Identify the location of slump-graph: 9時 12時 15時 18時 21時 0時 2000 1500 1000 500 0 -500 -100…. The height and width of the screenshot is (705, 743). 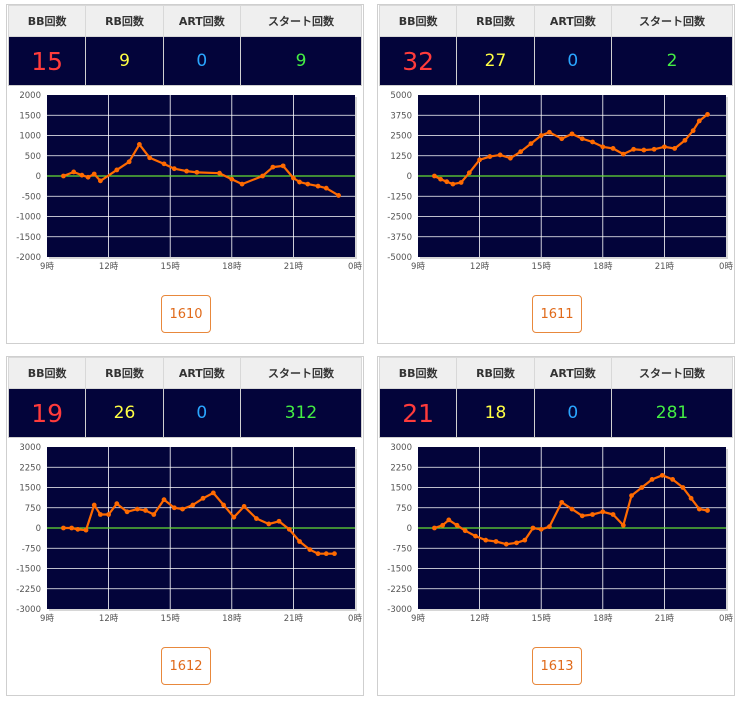
(185, 179).